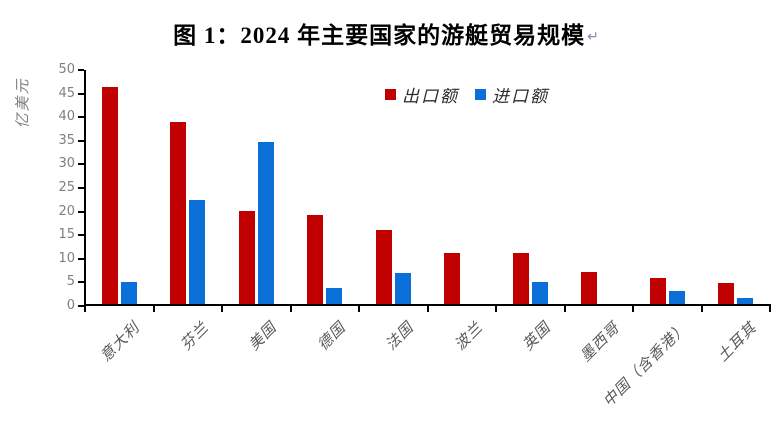  I want to click on paragraph-mark-icon: ↵, so click(593, 37).